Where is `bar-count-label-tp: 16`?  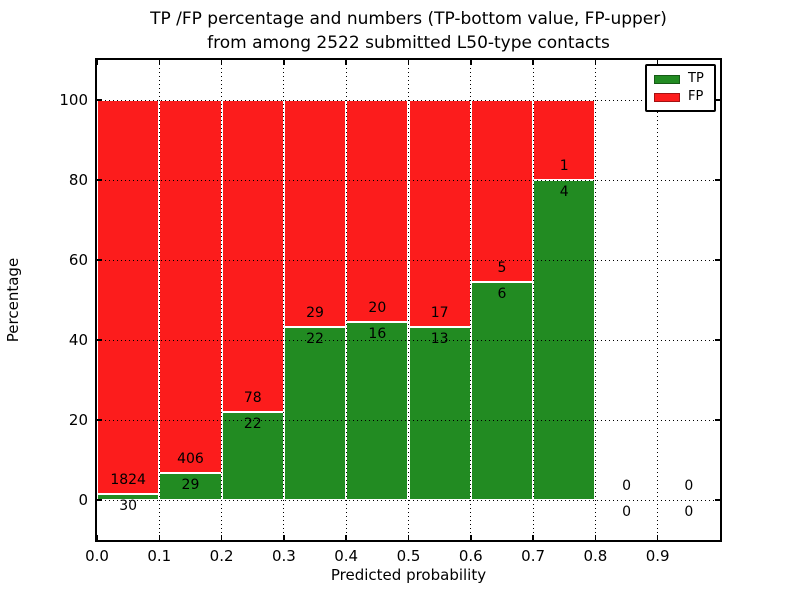
bar-count-label-tp: 16 is located at coordinates (377, 334).